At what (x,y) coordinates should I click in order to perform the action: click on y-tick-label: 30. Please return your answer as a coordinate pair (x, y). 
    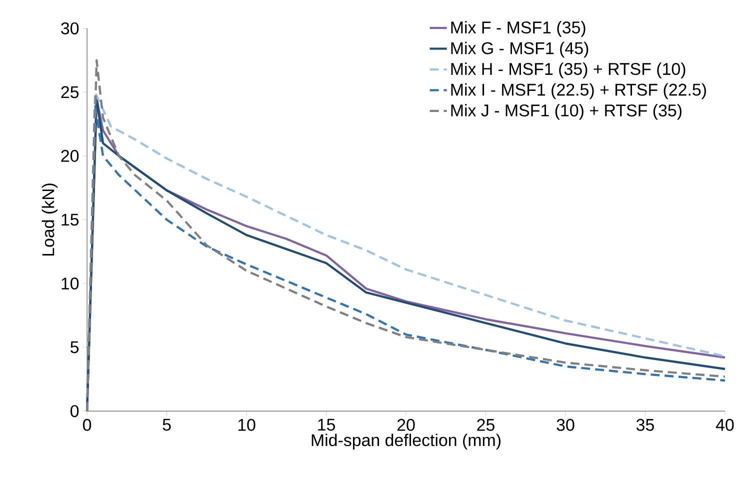
    Looking at the image, I should click on (70, 28).